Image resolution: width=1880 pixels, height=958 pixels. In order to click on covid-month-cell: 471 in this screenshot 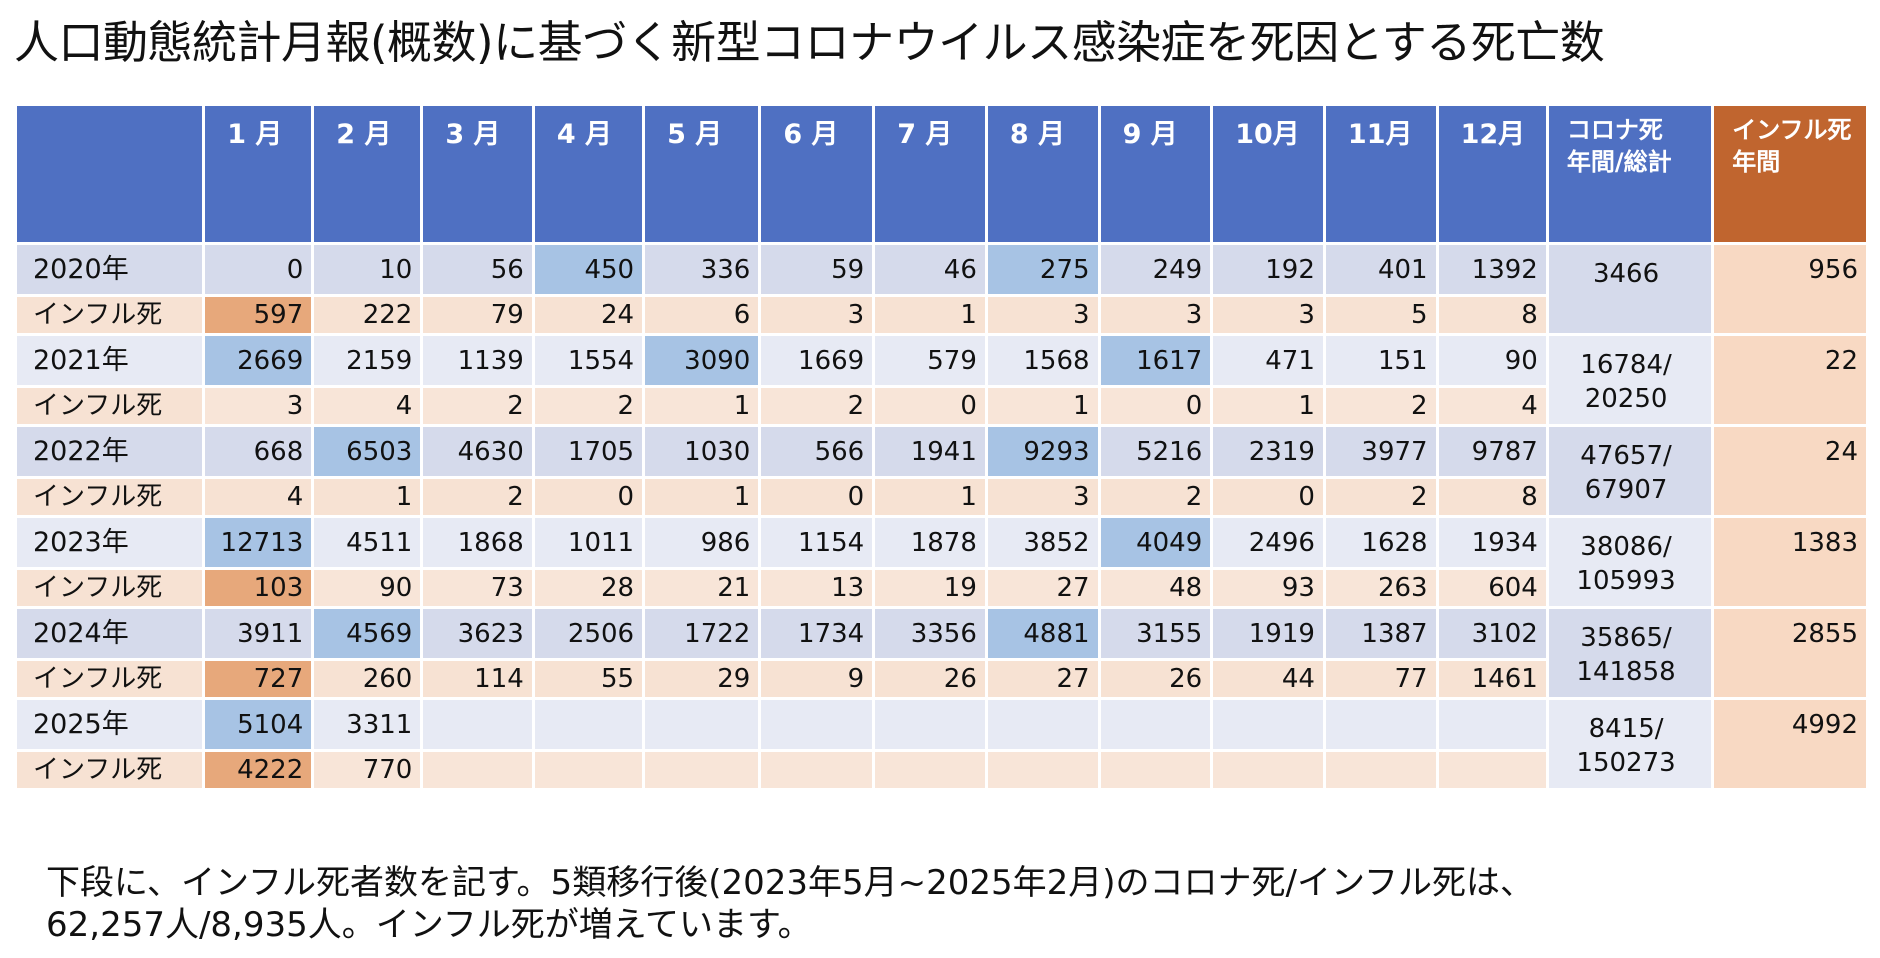, I will do `click(1268, 360)`.